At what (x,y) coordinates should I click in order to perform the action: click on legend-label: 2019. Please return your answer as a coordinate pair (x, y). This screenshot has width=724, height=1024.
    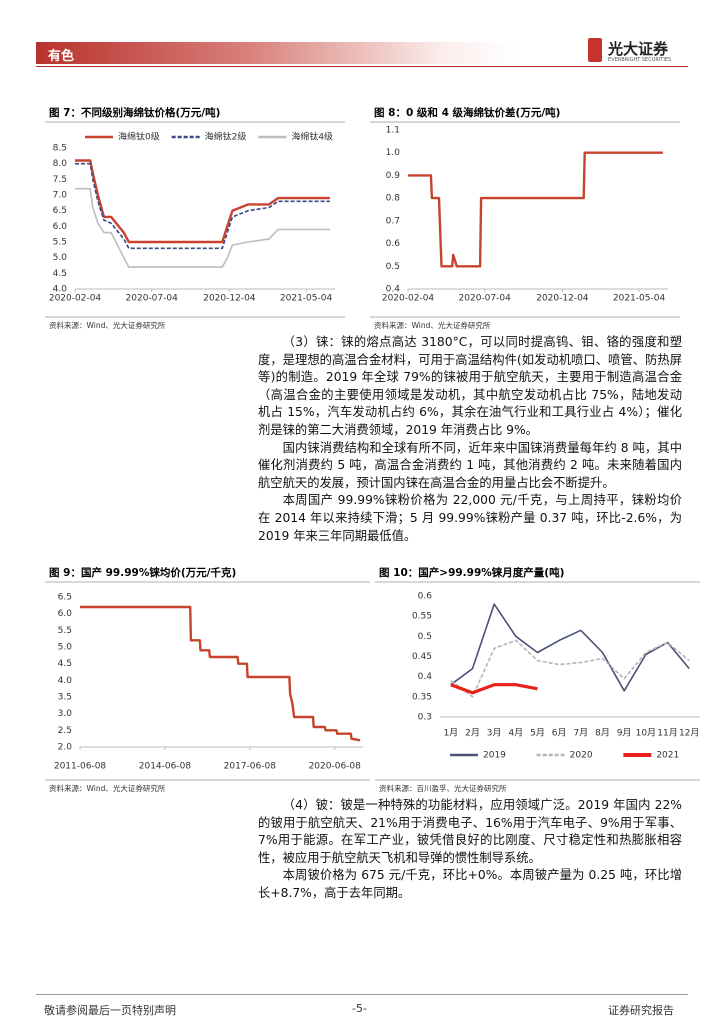
    Looking at the image, I should click on (494, 756).